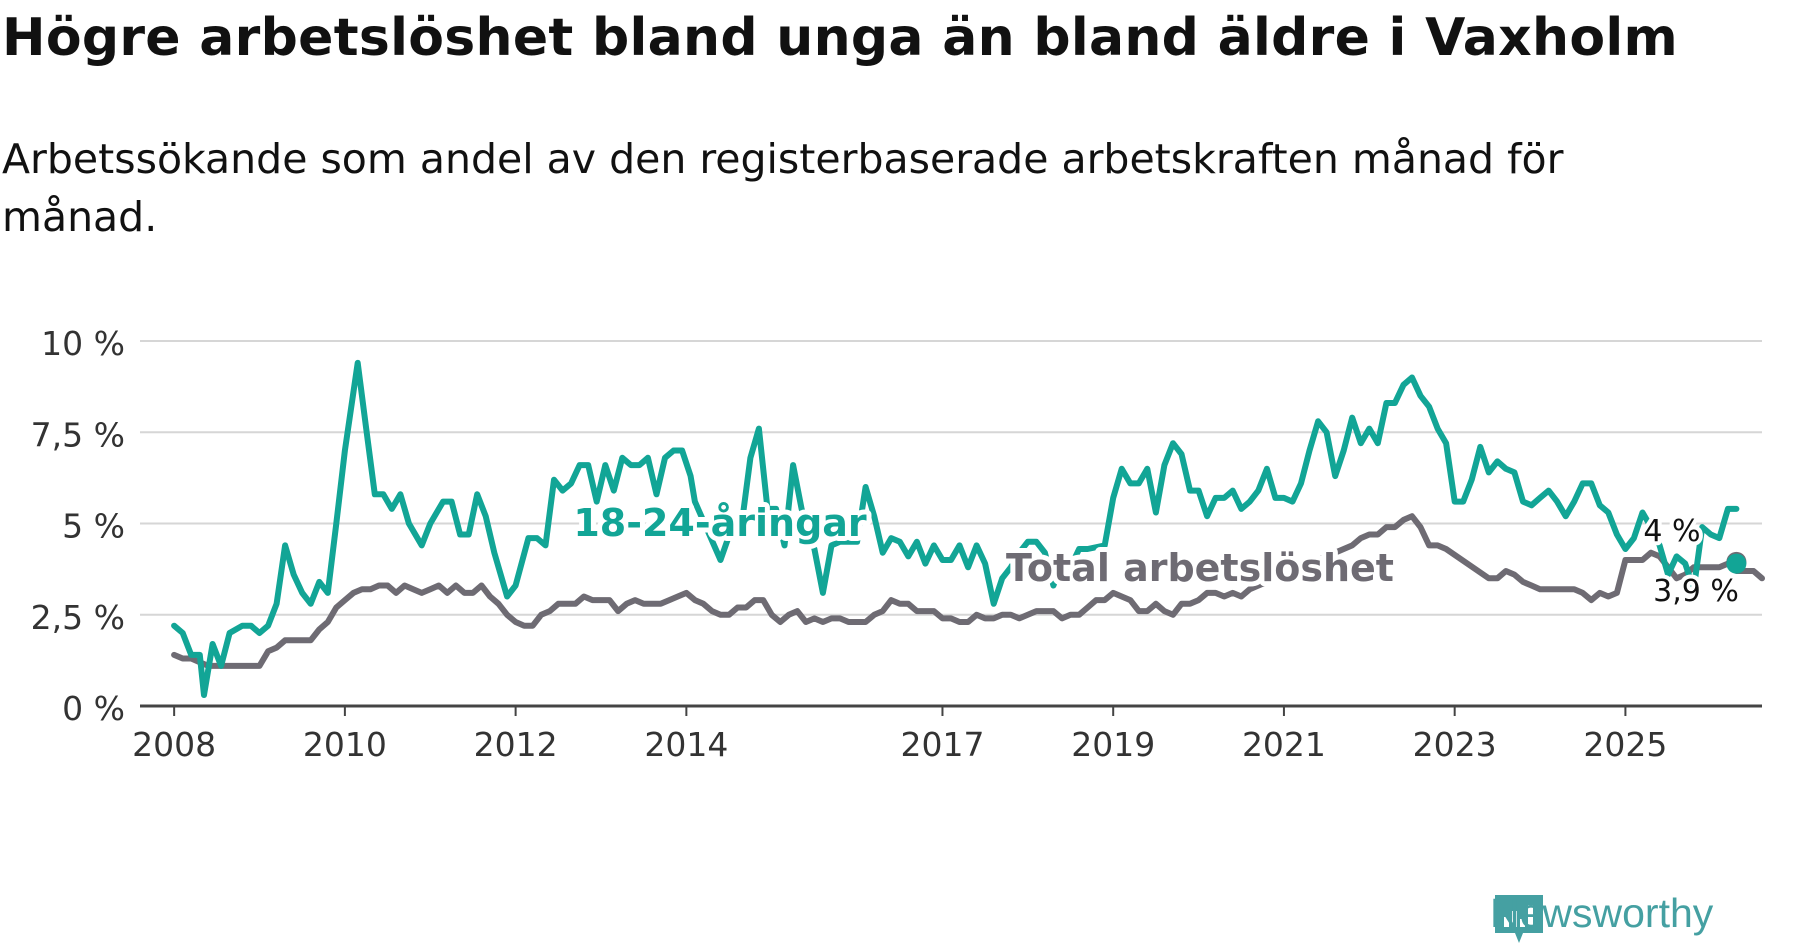 The height and width of the screenshot is (948, 1800). What do you see at coordinates (968, 591) in the screenshot?
I see `total-unemployment-line` at bounding box center [968, 591].